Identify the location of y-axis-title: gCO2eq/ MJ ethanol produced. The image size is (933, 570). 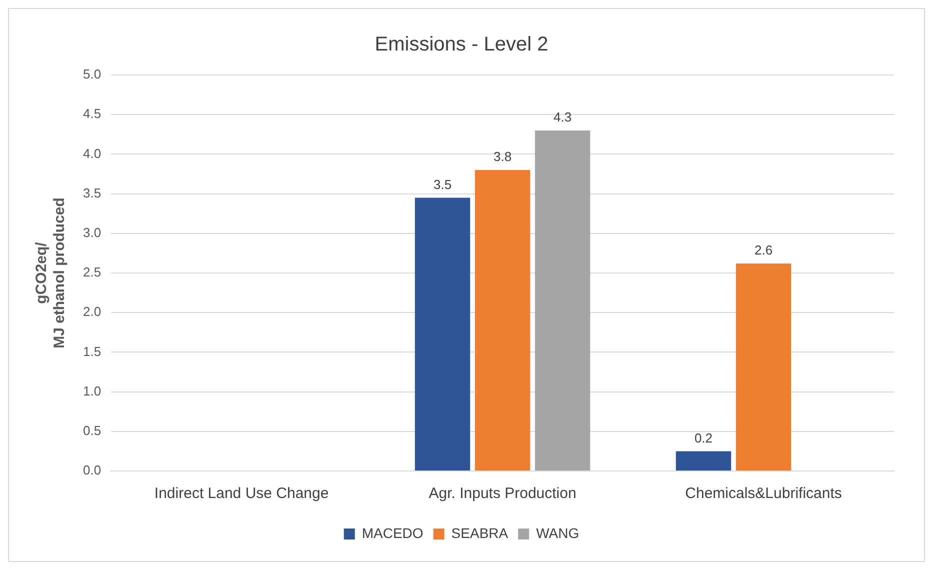
(50, 273).